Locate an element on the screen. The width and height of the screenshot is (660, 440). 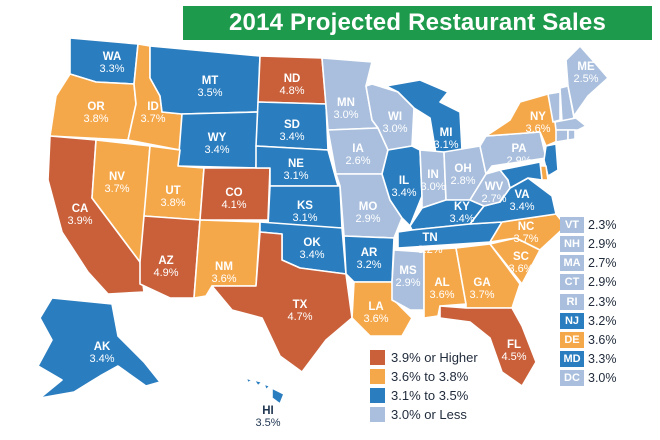
state-value-nc: 3.7% is located at coordinates (525, 239).